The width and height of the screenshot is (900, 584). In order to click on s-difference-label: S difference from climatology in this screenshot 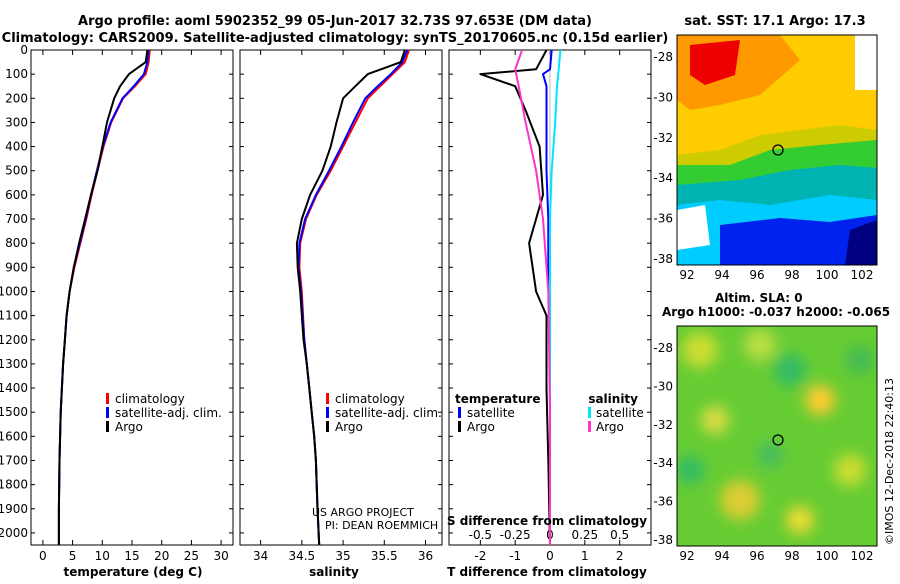, I will do `click(547, 521)`.